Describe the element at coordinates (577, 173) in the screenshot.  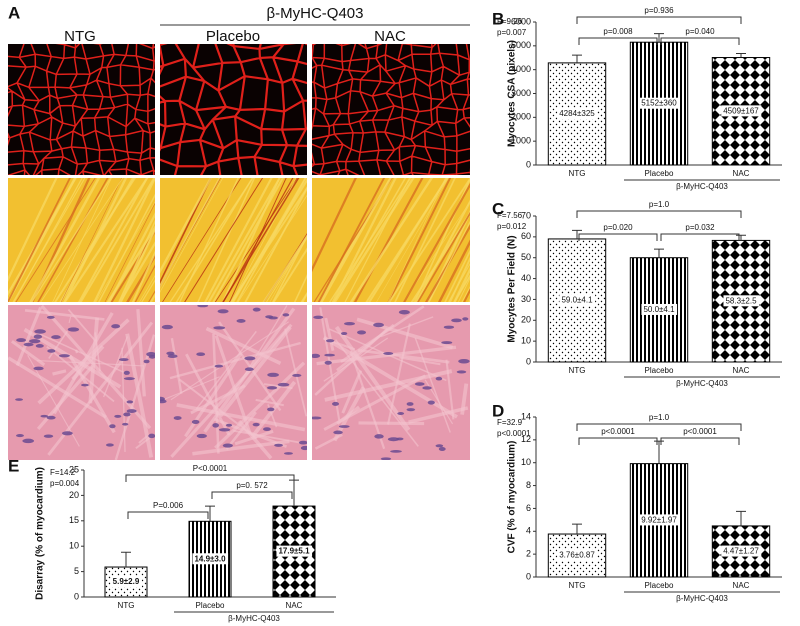
I see `x-tick-label: NTG` at that location.